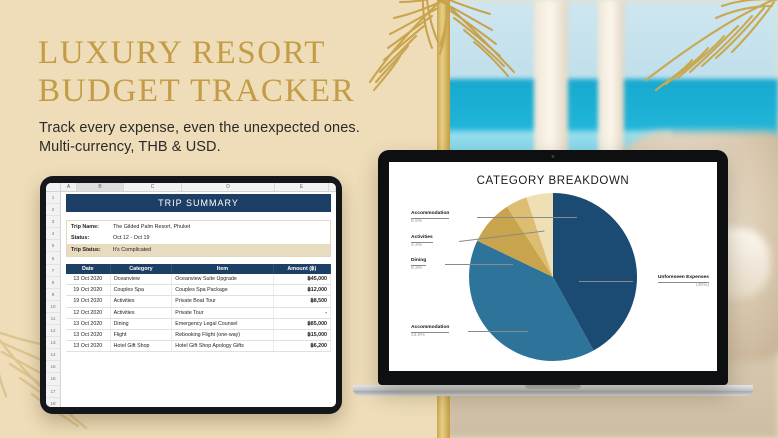  I want to click on row-header-4: 4, so click(53, 234).